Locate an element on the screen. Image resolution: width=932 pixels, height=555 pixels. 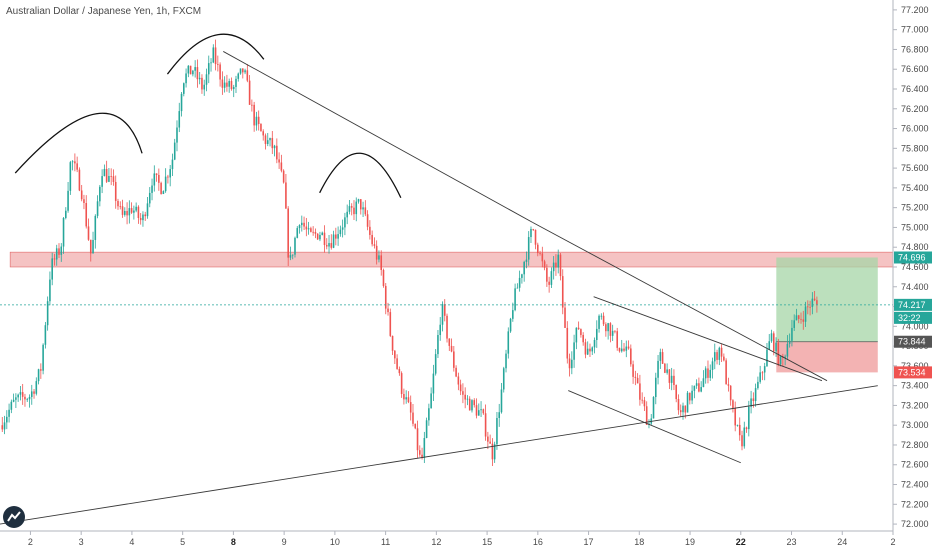
price-tag-label: 32:22 is located at coordinates (909, 318).